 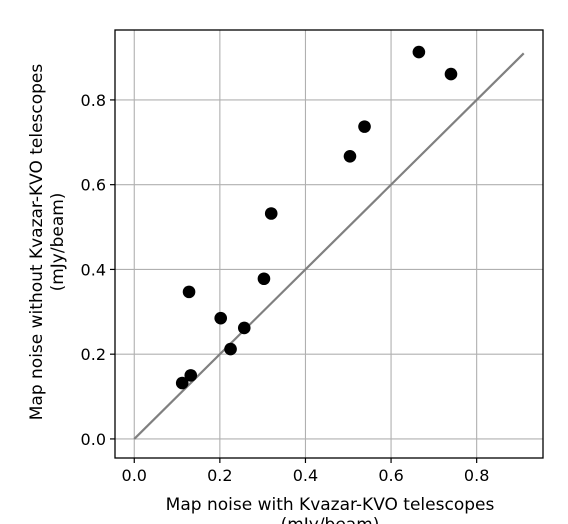 I want to click on x-axis-label-units: (mJy/beam), so click(x=330, y=519).